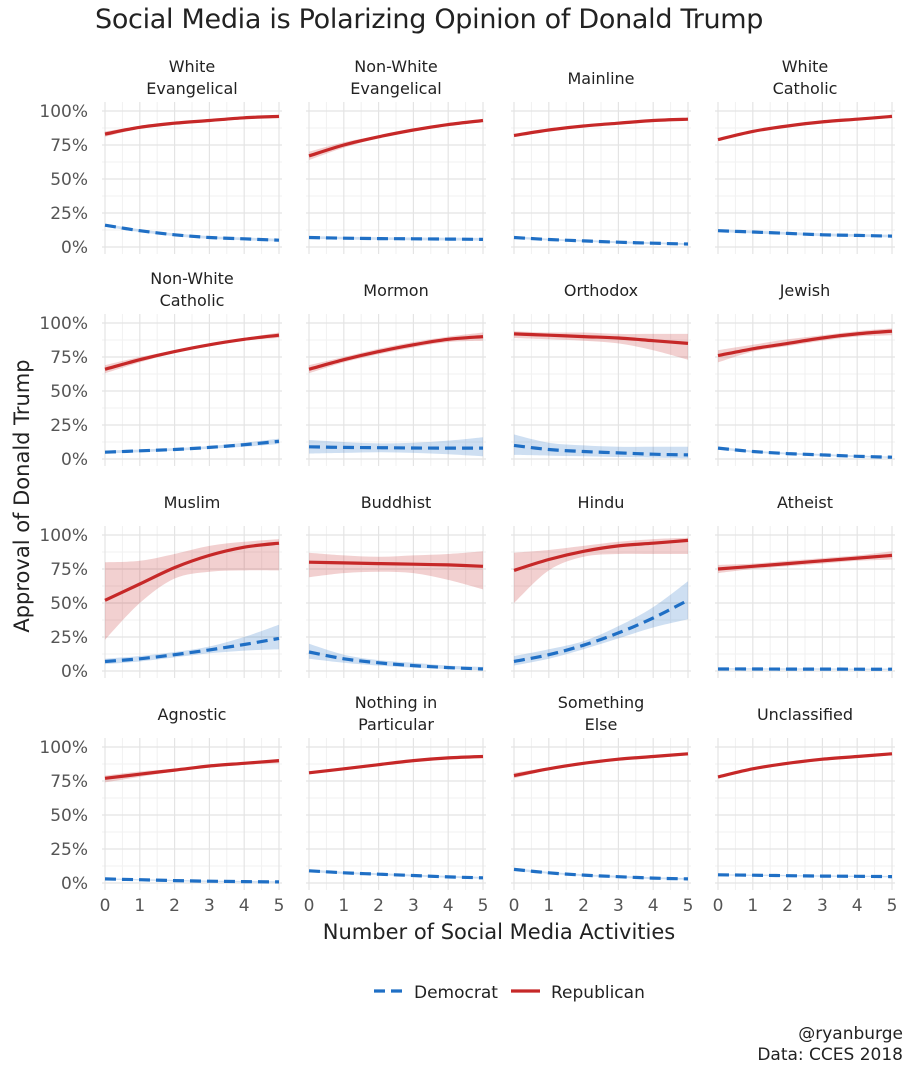 This screenshot has height=1080, width=913. I want to click on legend: Democrat Republican, so click(509, 993).